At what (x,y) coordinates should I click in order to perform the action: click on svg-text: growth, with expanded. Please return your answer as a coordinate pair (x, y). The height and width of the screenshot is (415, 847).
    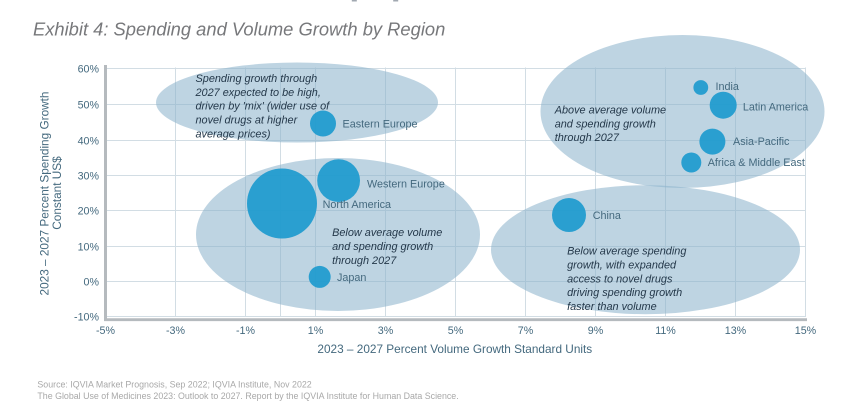
    Looking at the image, I should click on (622, 266).